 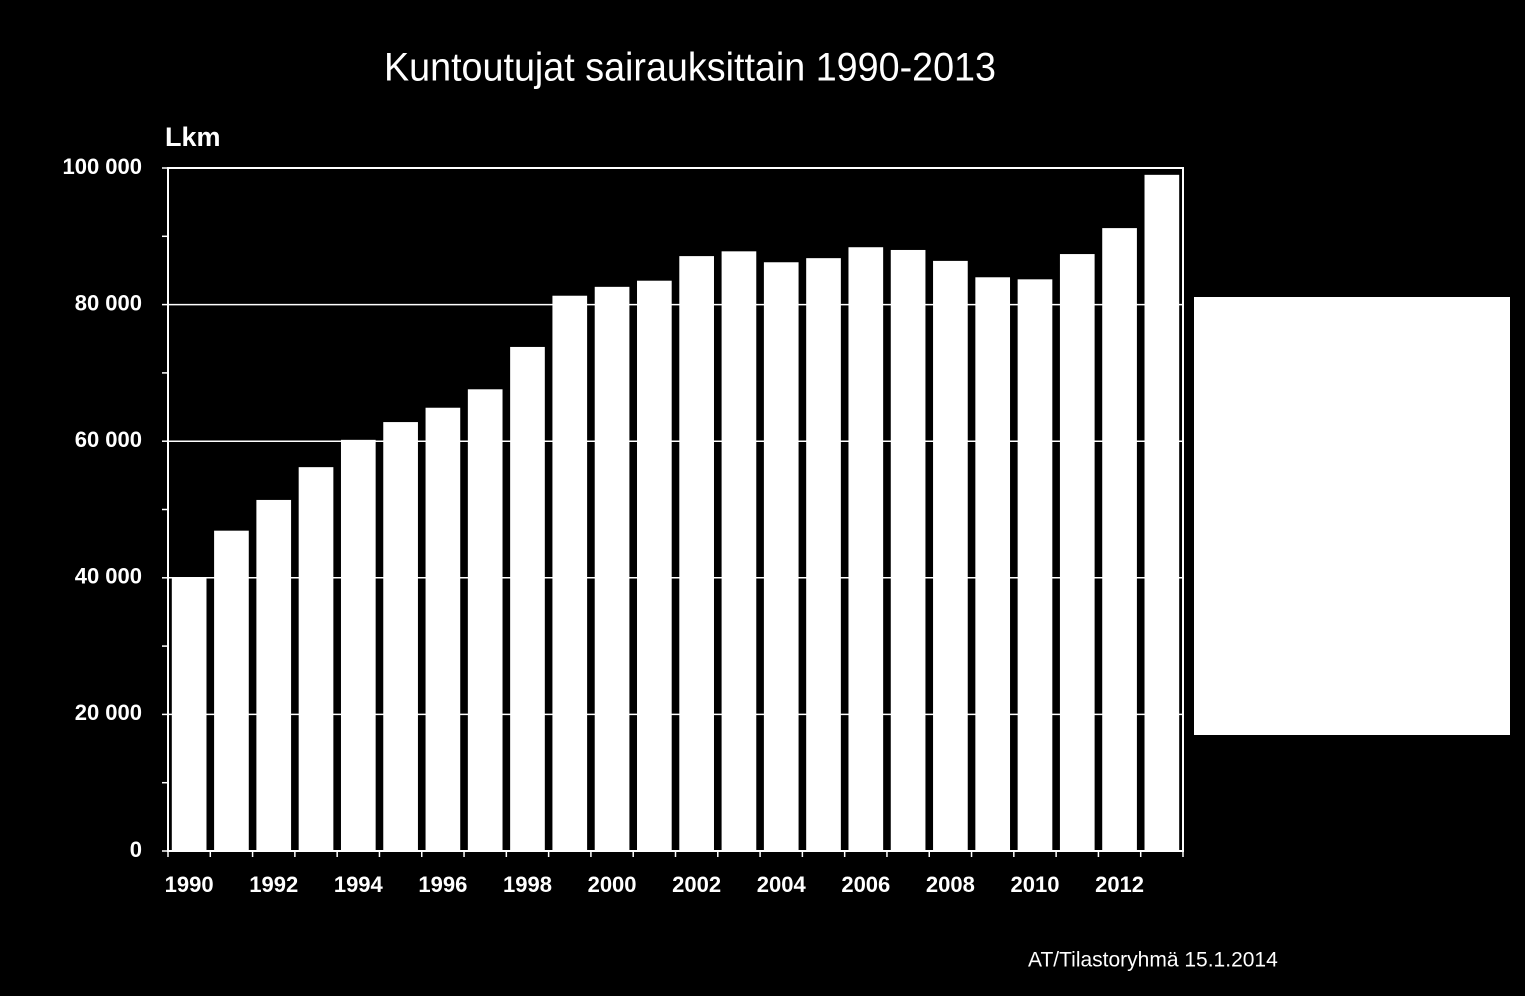 What do you see at coordinates (696, 884) in the screenshot?
I see `x-tick-label: 2002` at bounding box center [696, 884].